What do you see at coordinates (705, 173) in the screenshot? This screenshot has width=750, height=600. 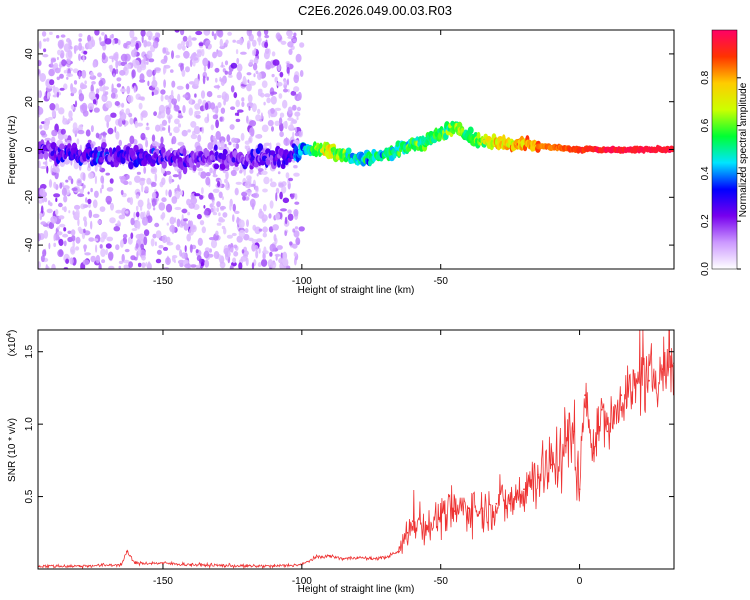 I see `colorbar-tick-label: 0.4` at bounding box center [705, 173].